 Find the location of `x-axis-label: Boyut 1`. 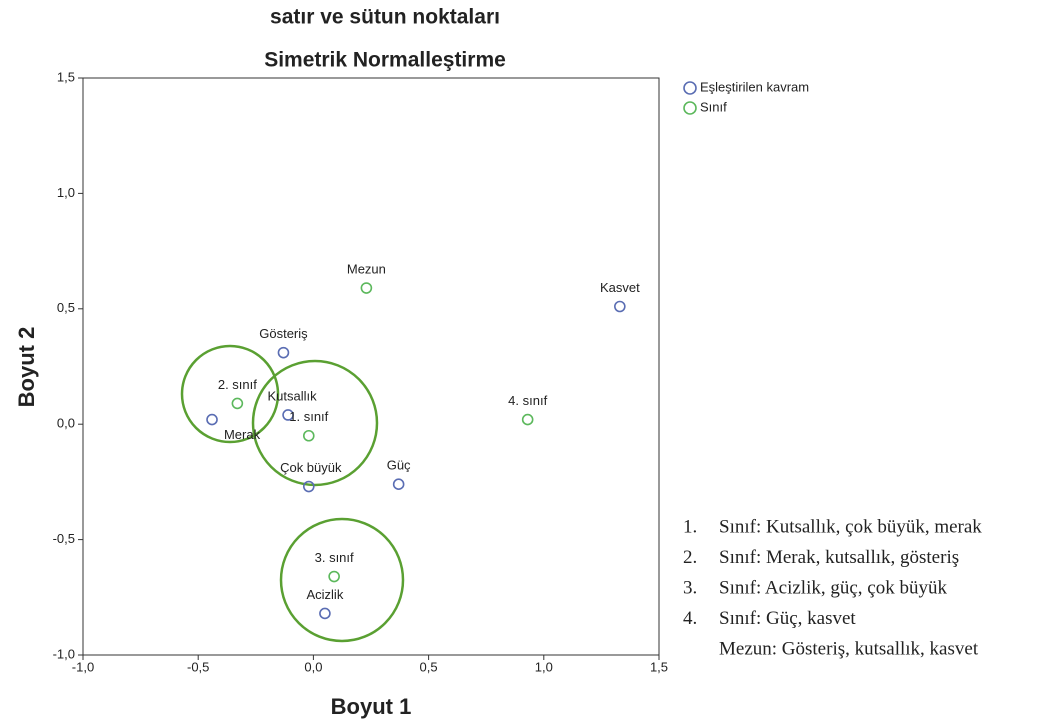

x-axis-label: Boyut 1 is located at coordinates (371, 706).